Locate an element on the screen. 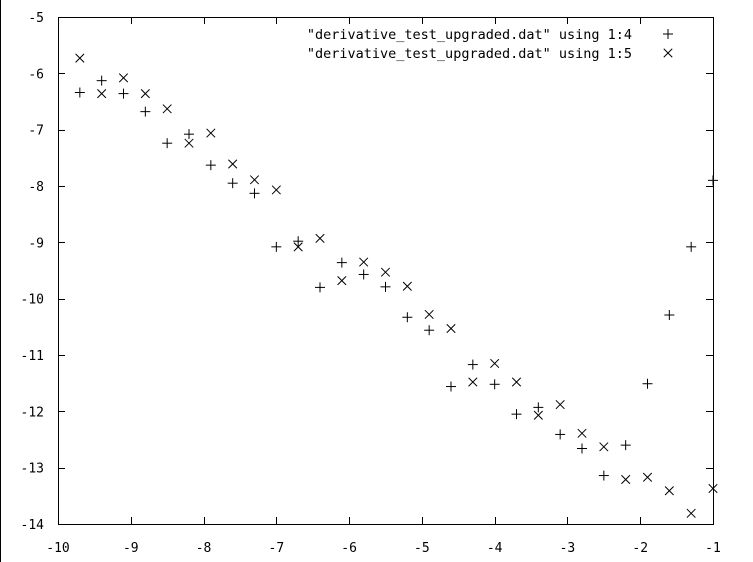 The height and width of the screenshot is (562, 753). y-tick-label: -9 is located at coordinates (36, 243).